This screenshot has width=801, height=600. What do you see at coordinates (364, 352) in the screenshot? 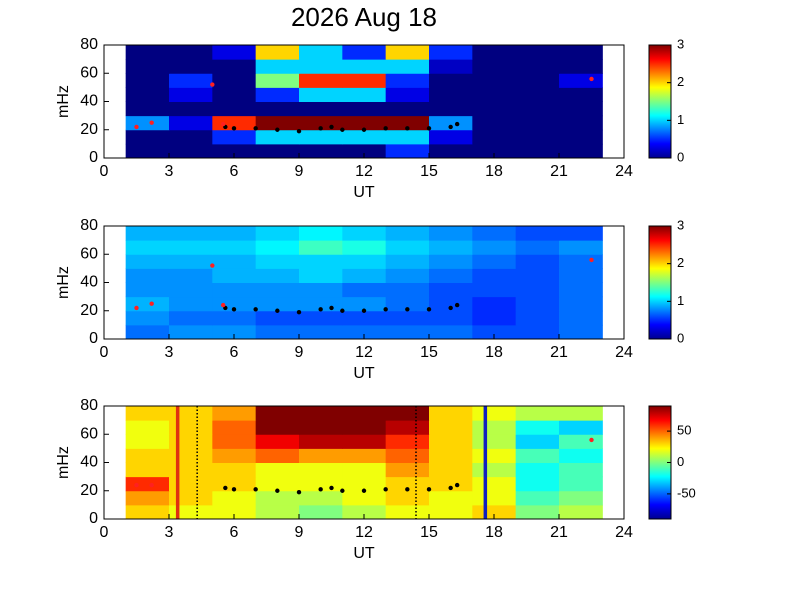
I see `x-tick-label: 12` at bounding box center [364, 352].